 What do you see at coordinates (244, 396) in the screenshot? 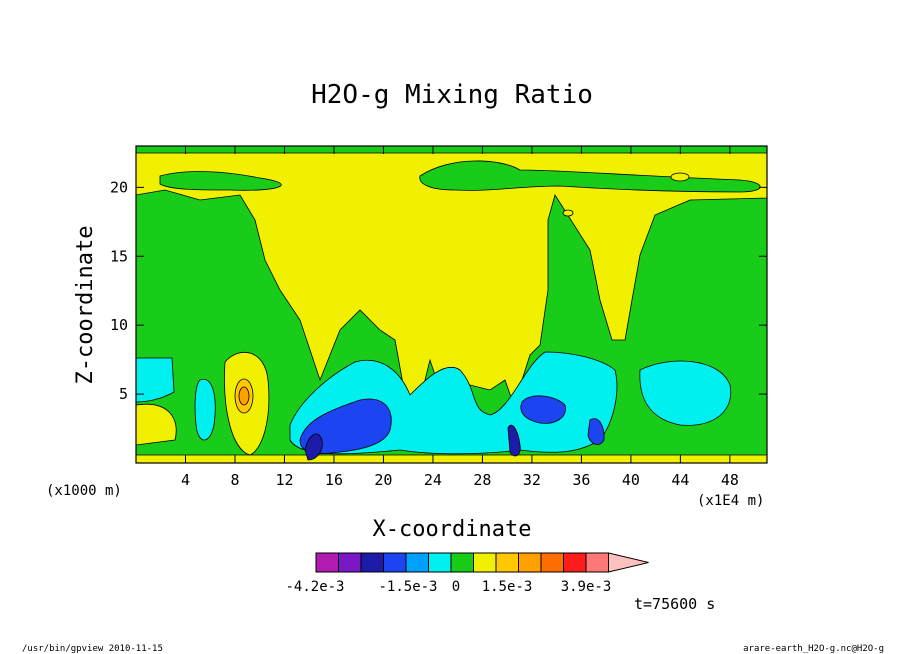
I see `orange-core` at bounding box center [244, 396].